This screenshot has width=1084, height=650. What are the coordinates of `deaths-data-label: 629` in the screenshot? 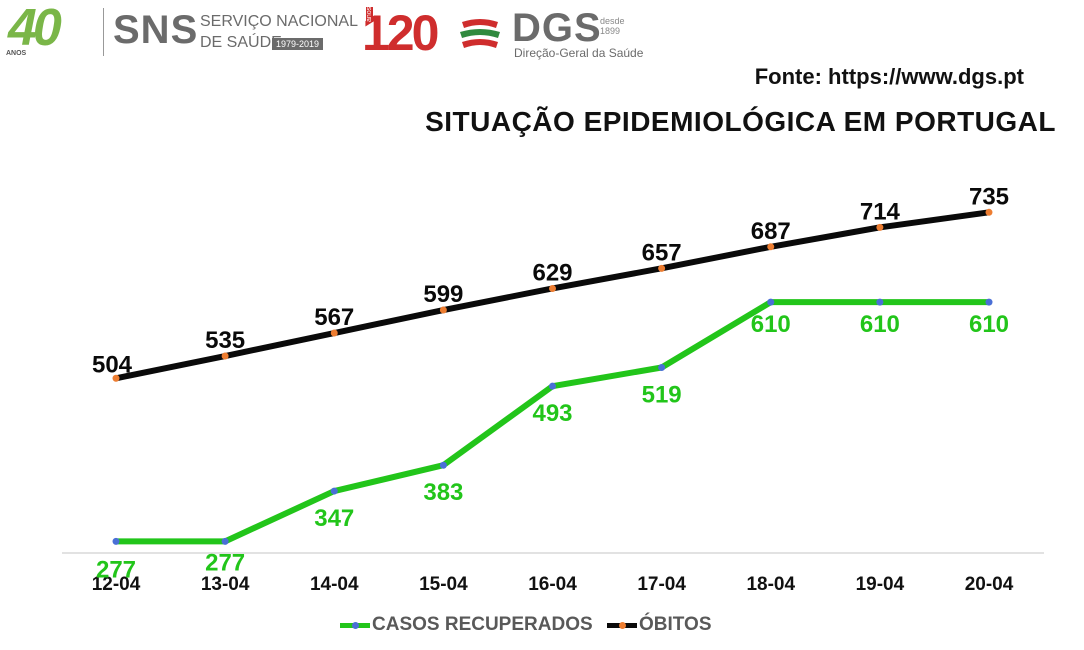 It's located at (552, 272).